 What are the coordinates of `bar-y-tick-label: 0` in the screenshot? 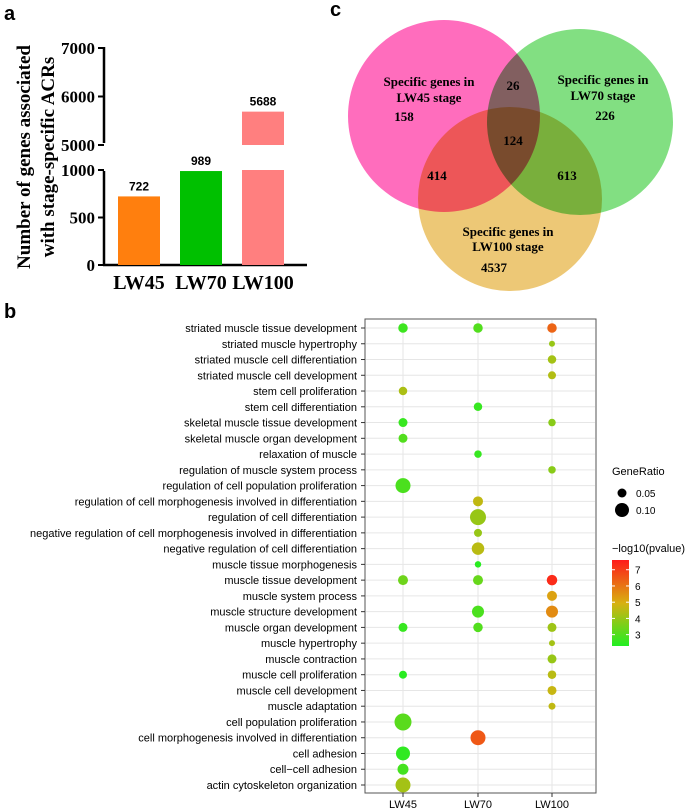 It's located at (91, 265).